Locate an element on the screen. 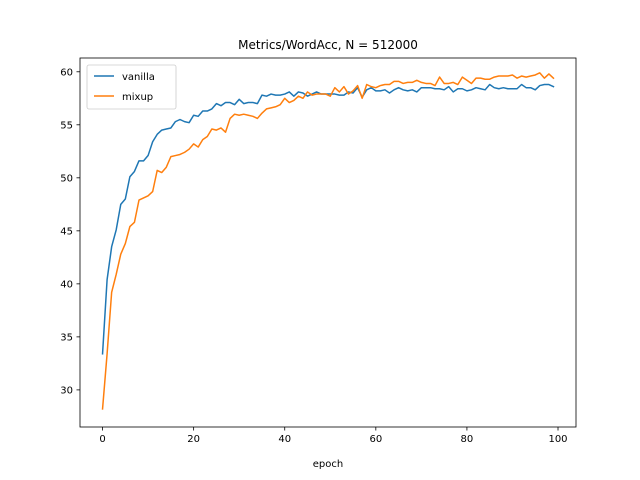 The image size is (640, 480). x-tick-label: 80 is located at coordinates (467, 439).